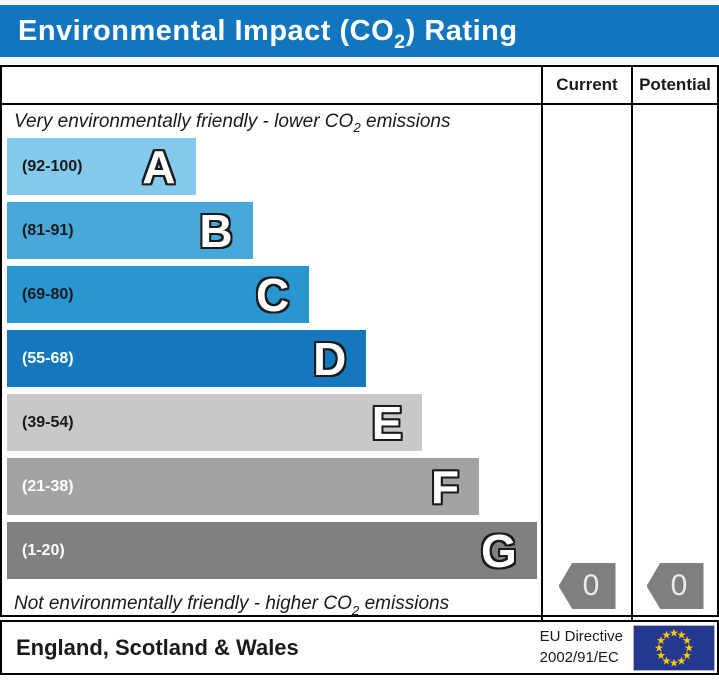 The height and width of the screenshot is (680, 719). What do you see at coordinates (274, 230) in the screenshot?
I see `band-row-b: (81-91) B` at bounding box center [274, 230].